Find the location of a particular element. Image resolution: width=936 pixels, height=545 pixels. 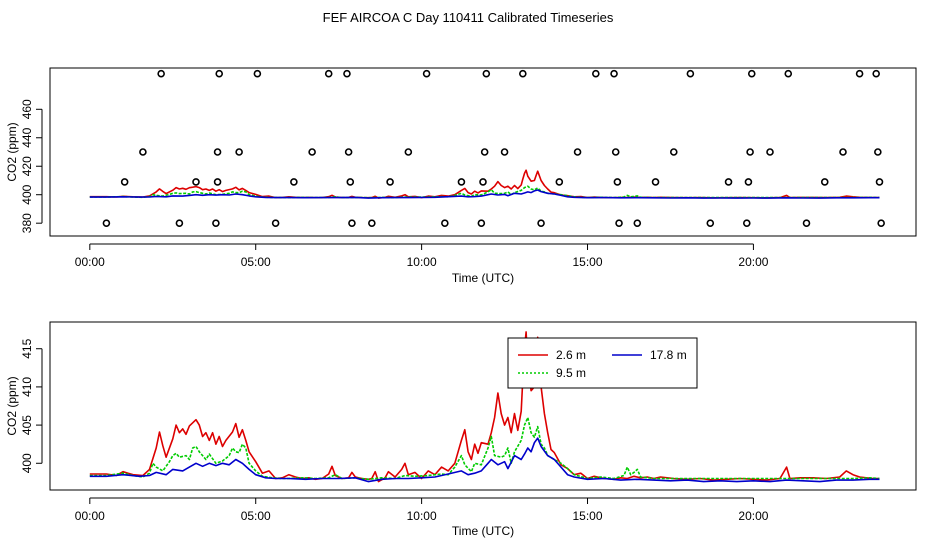

top-y-tick-label: 380 is located at coordinates (27, 223).